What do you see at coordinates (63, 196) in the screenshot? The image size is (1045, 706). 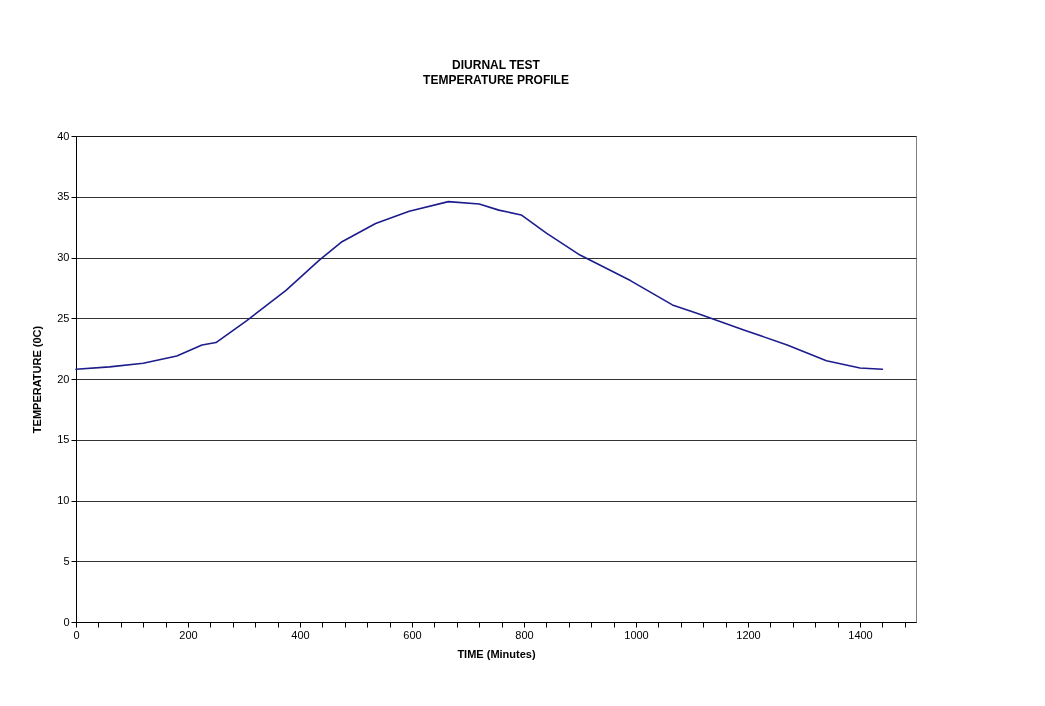 I see `y-tick-label: 35` at bounding box center [63, 196].